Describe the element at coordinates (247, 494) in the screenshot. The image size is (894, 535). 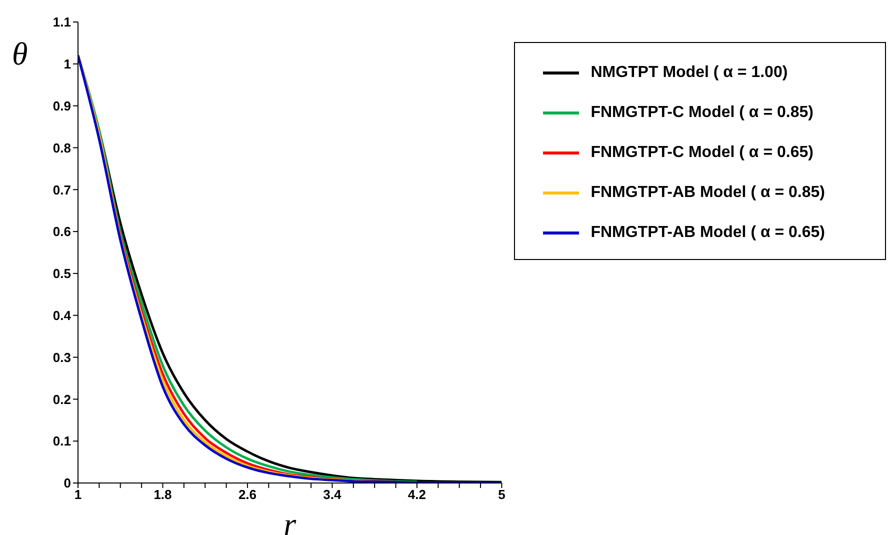
I see `x-tick-label: 2.6` at that location.